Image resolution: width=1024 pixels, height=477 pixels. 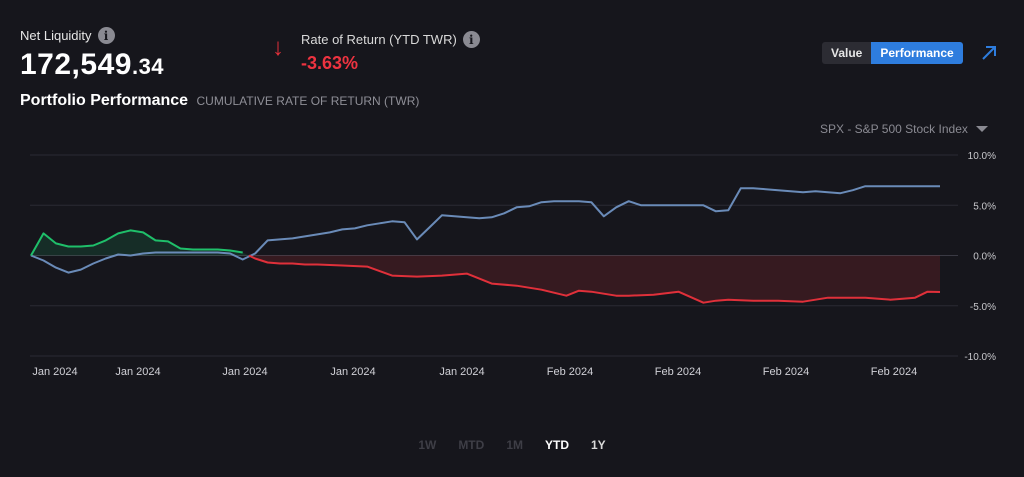 I want to click on benchmark-label: SPX - S&P 500 Stock Index, so click(x=894, y=129).